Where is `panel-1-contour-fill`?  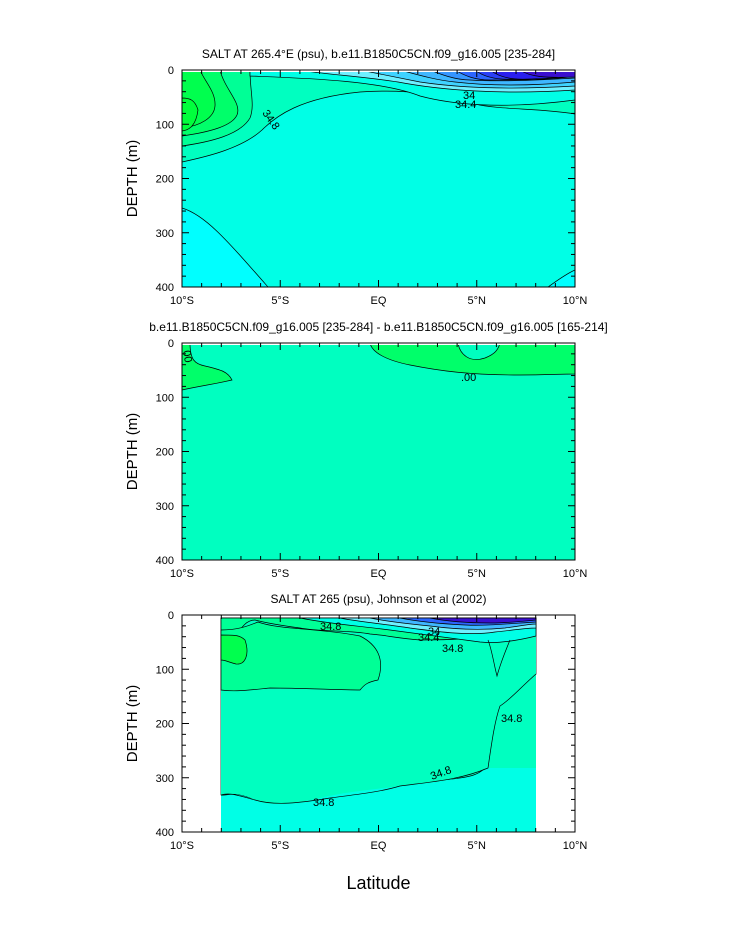
panel-1-contour-fill is located at coordinates (378, 178).